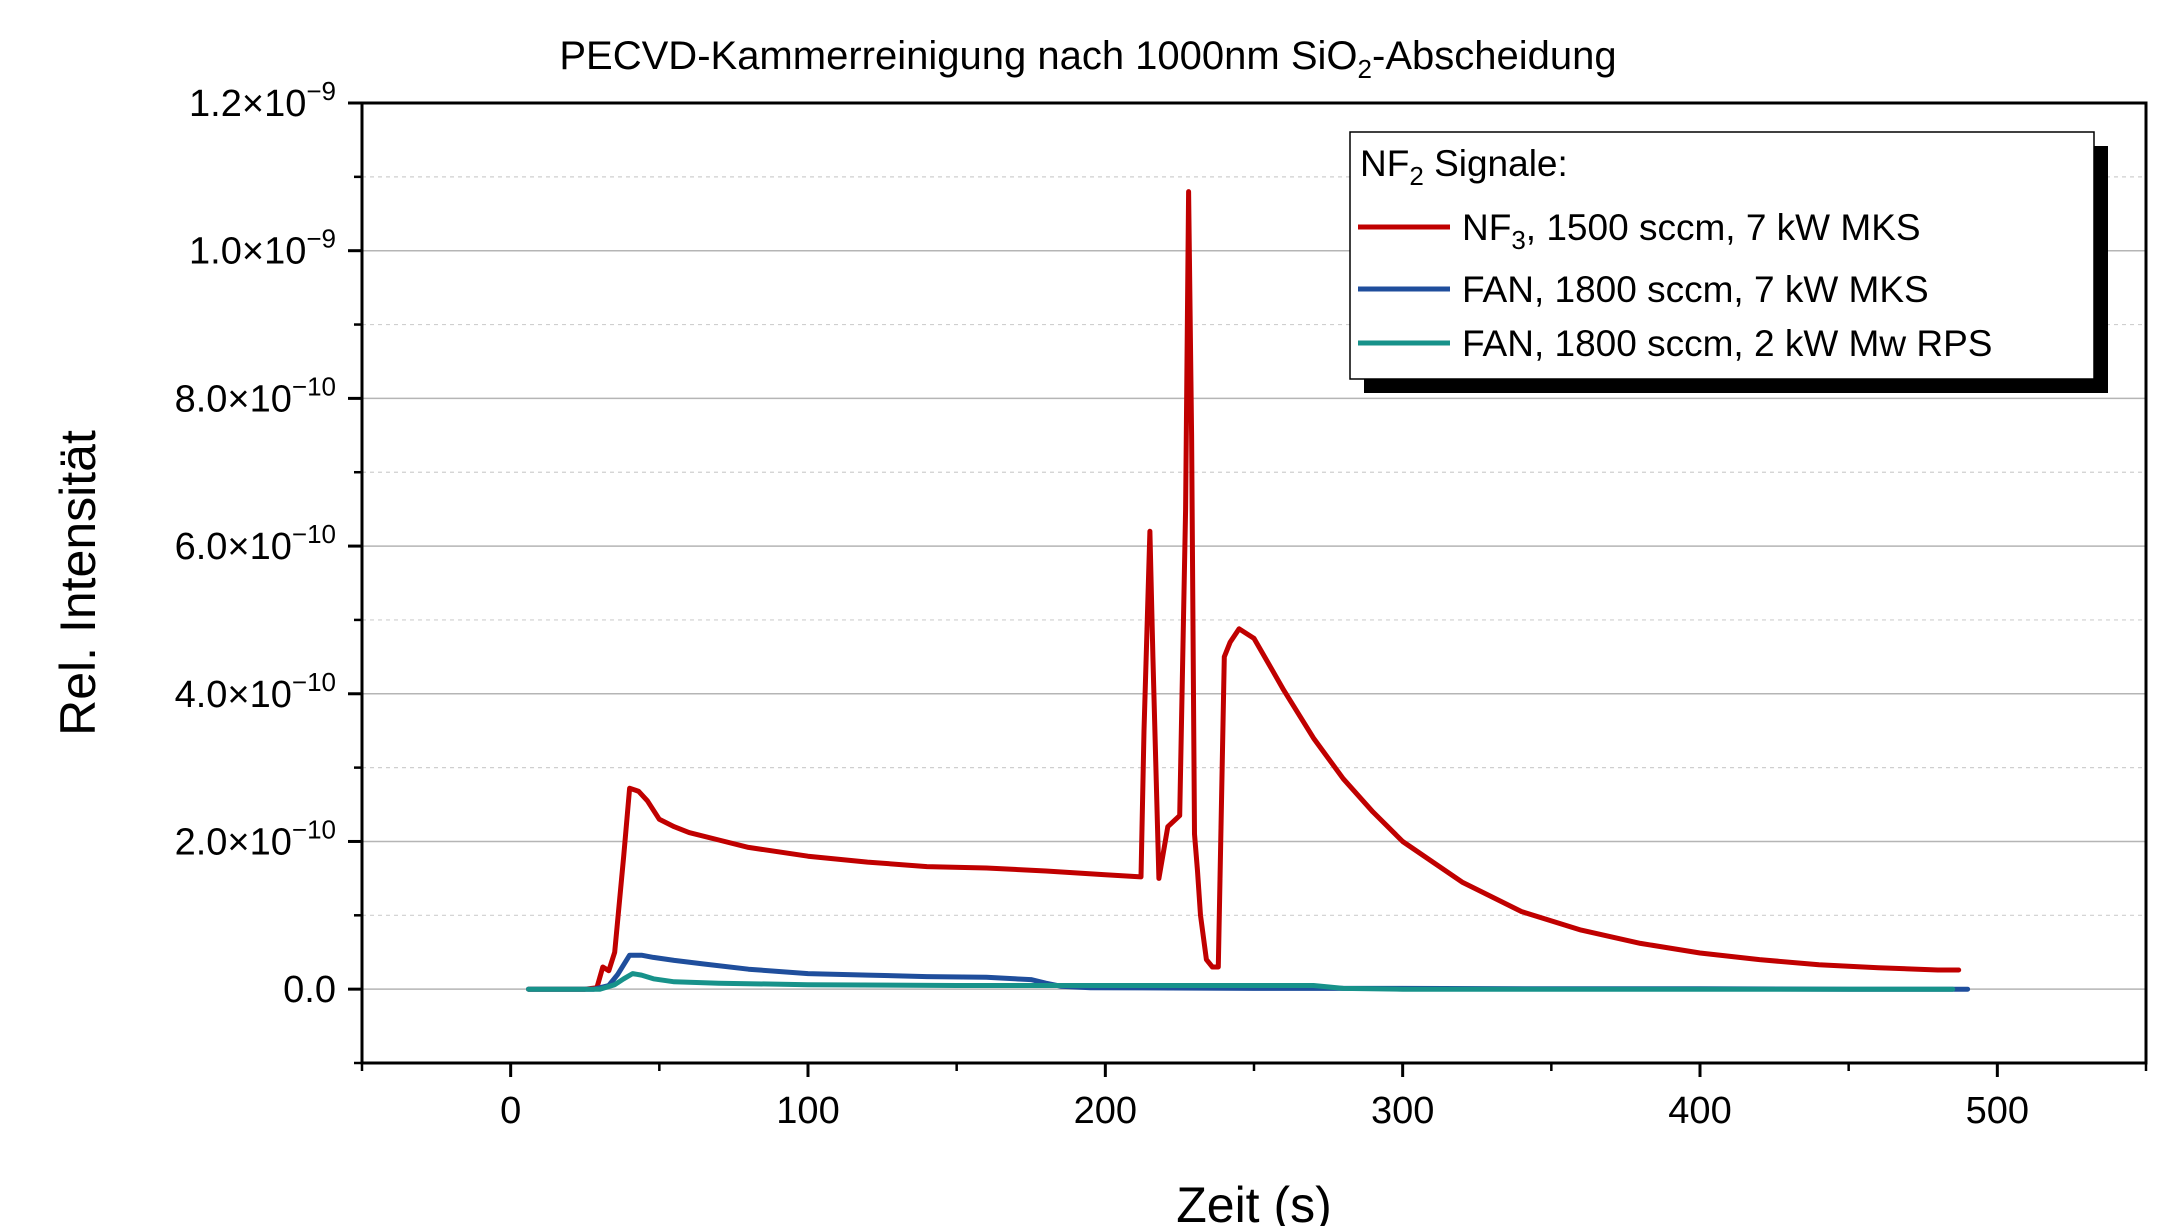 The image size is (2176, 1226). What do you see at coordinates (1254, 1201) in the screenshot?
I see `x-axis-label: Zeit (s)` at bounding box center [1254, 1201].